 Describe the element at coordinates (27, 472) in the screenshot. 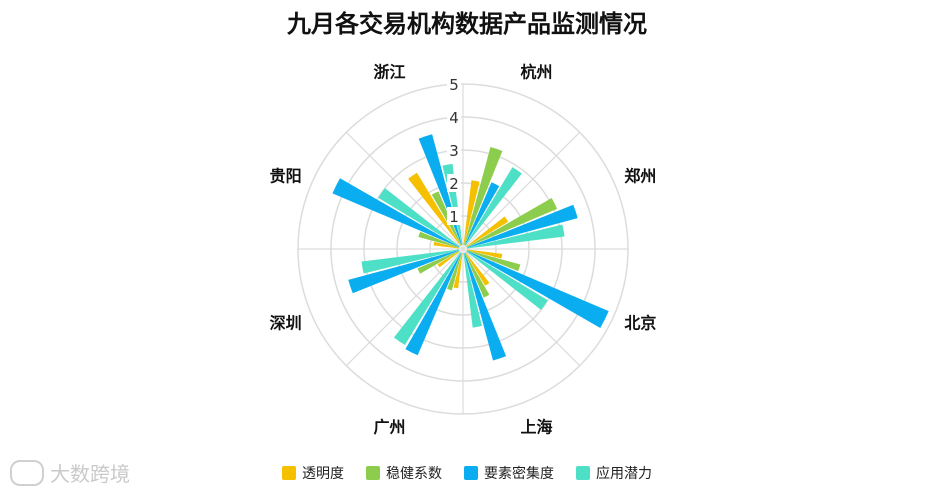

I see `watermark-logo-icon` at that location.